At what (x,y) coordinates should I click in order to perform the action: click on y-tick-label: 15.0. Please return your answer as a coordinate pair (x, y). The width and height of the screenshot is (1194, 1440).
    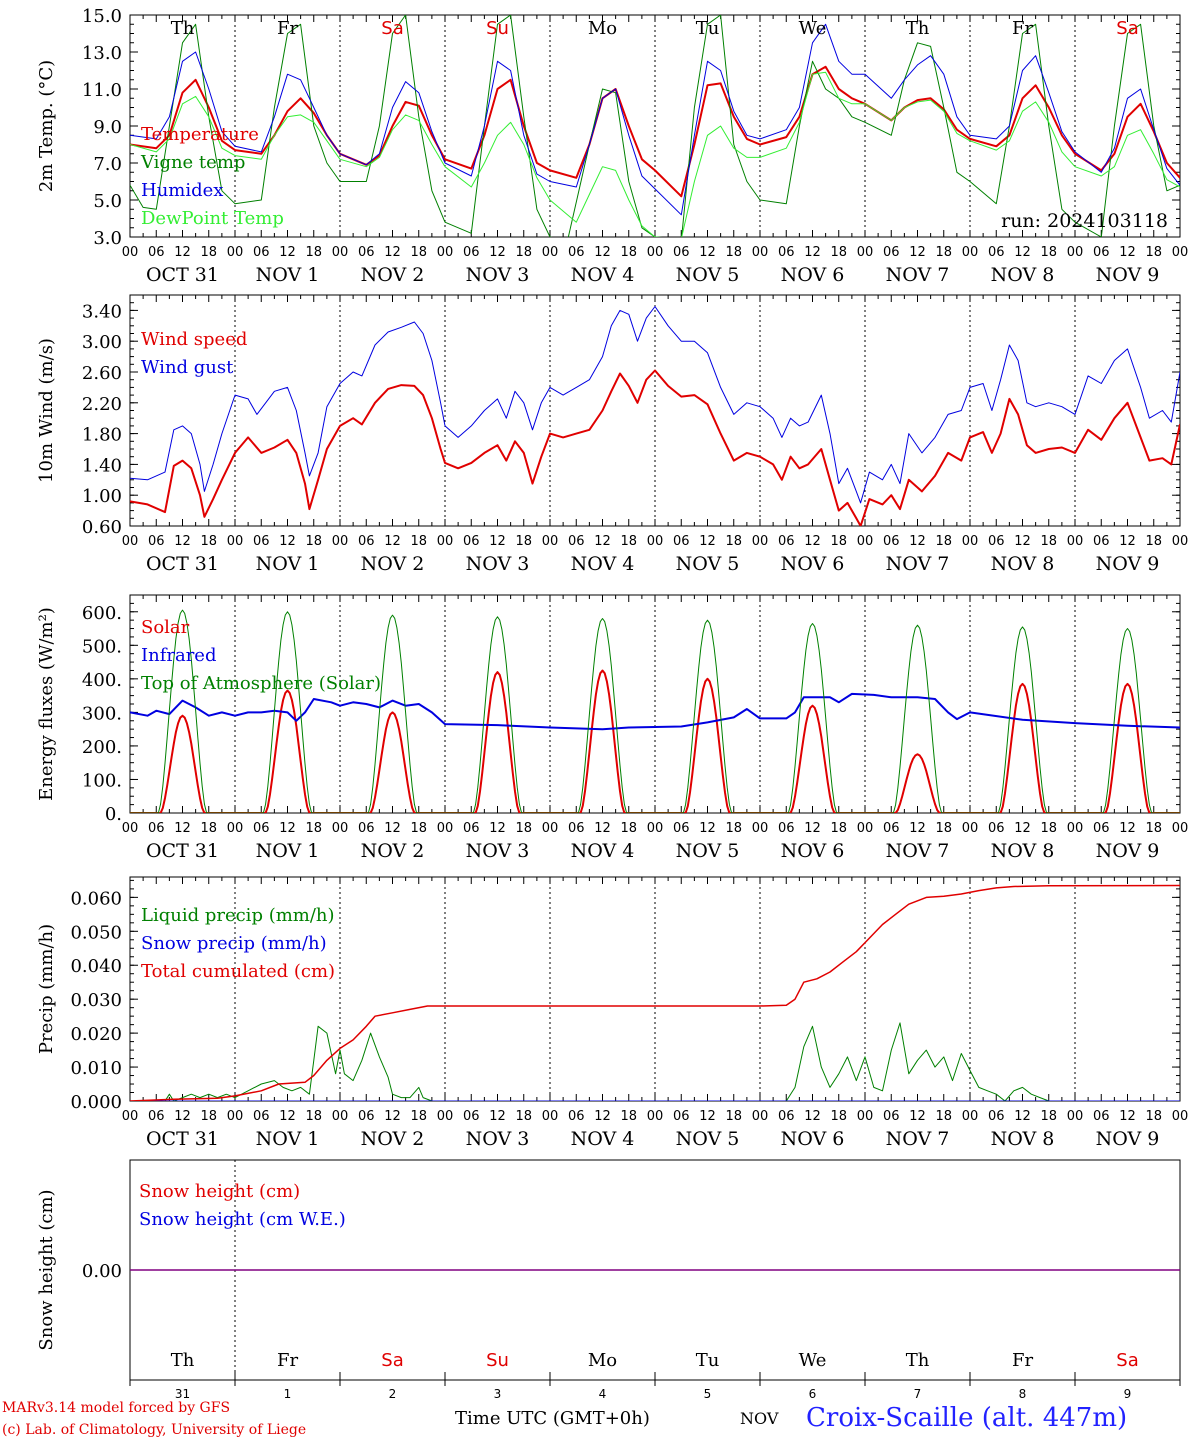
    Looking at the image, I should click on (102, 16).